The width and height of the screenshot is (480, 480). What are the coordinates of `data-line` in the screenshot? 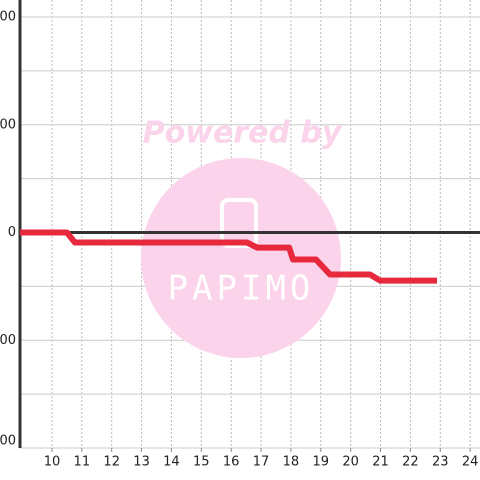 It's located at (228, 256).